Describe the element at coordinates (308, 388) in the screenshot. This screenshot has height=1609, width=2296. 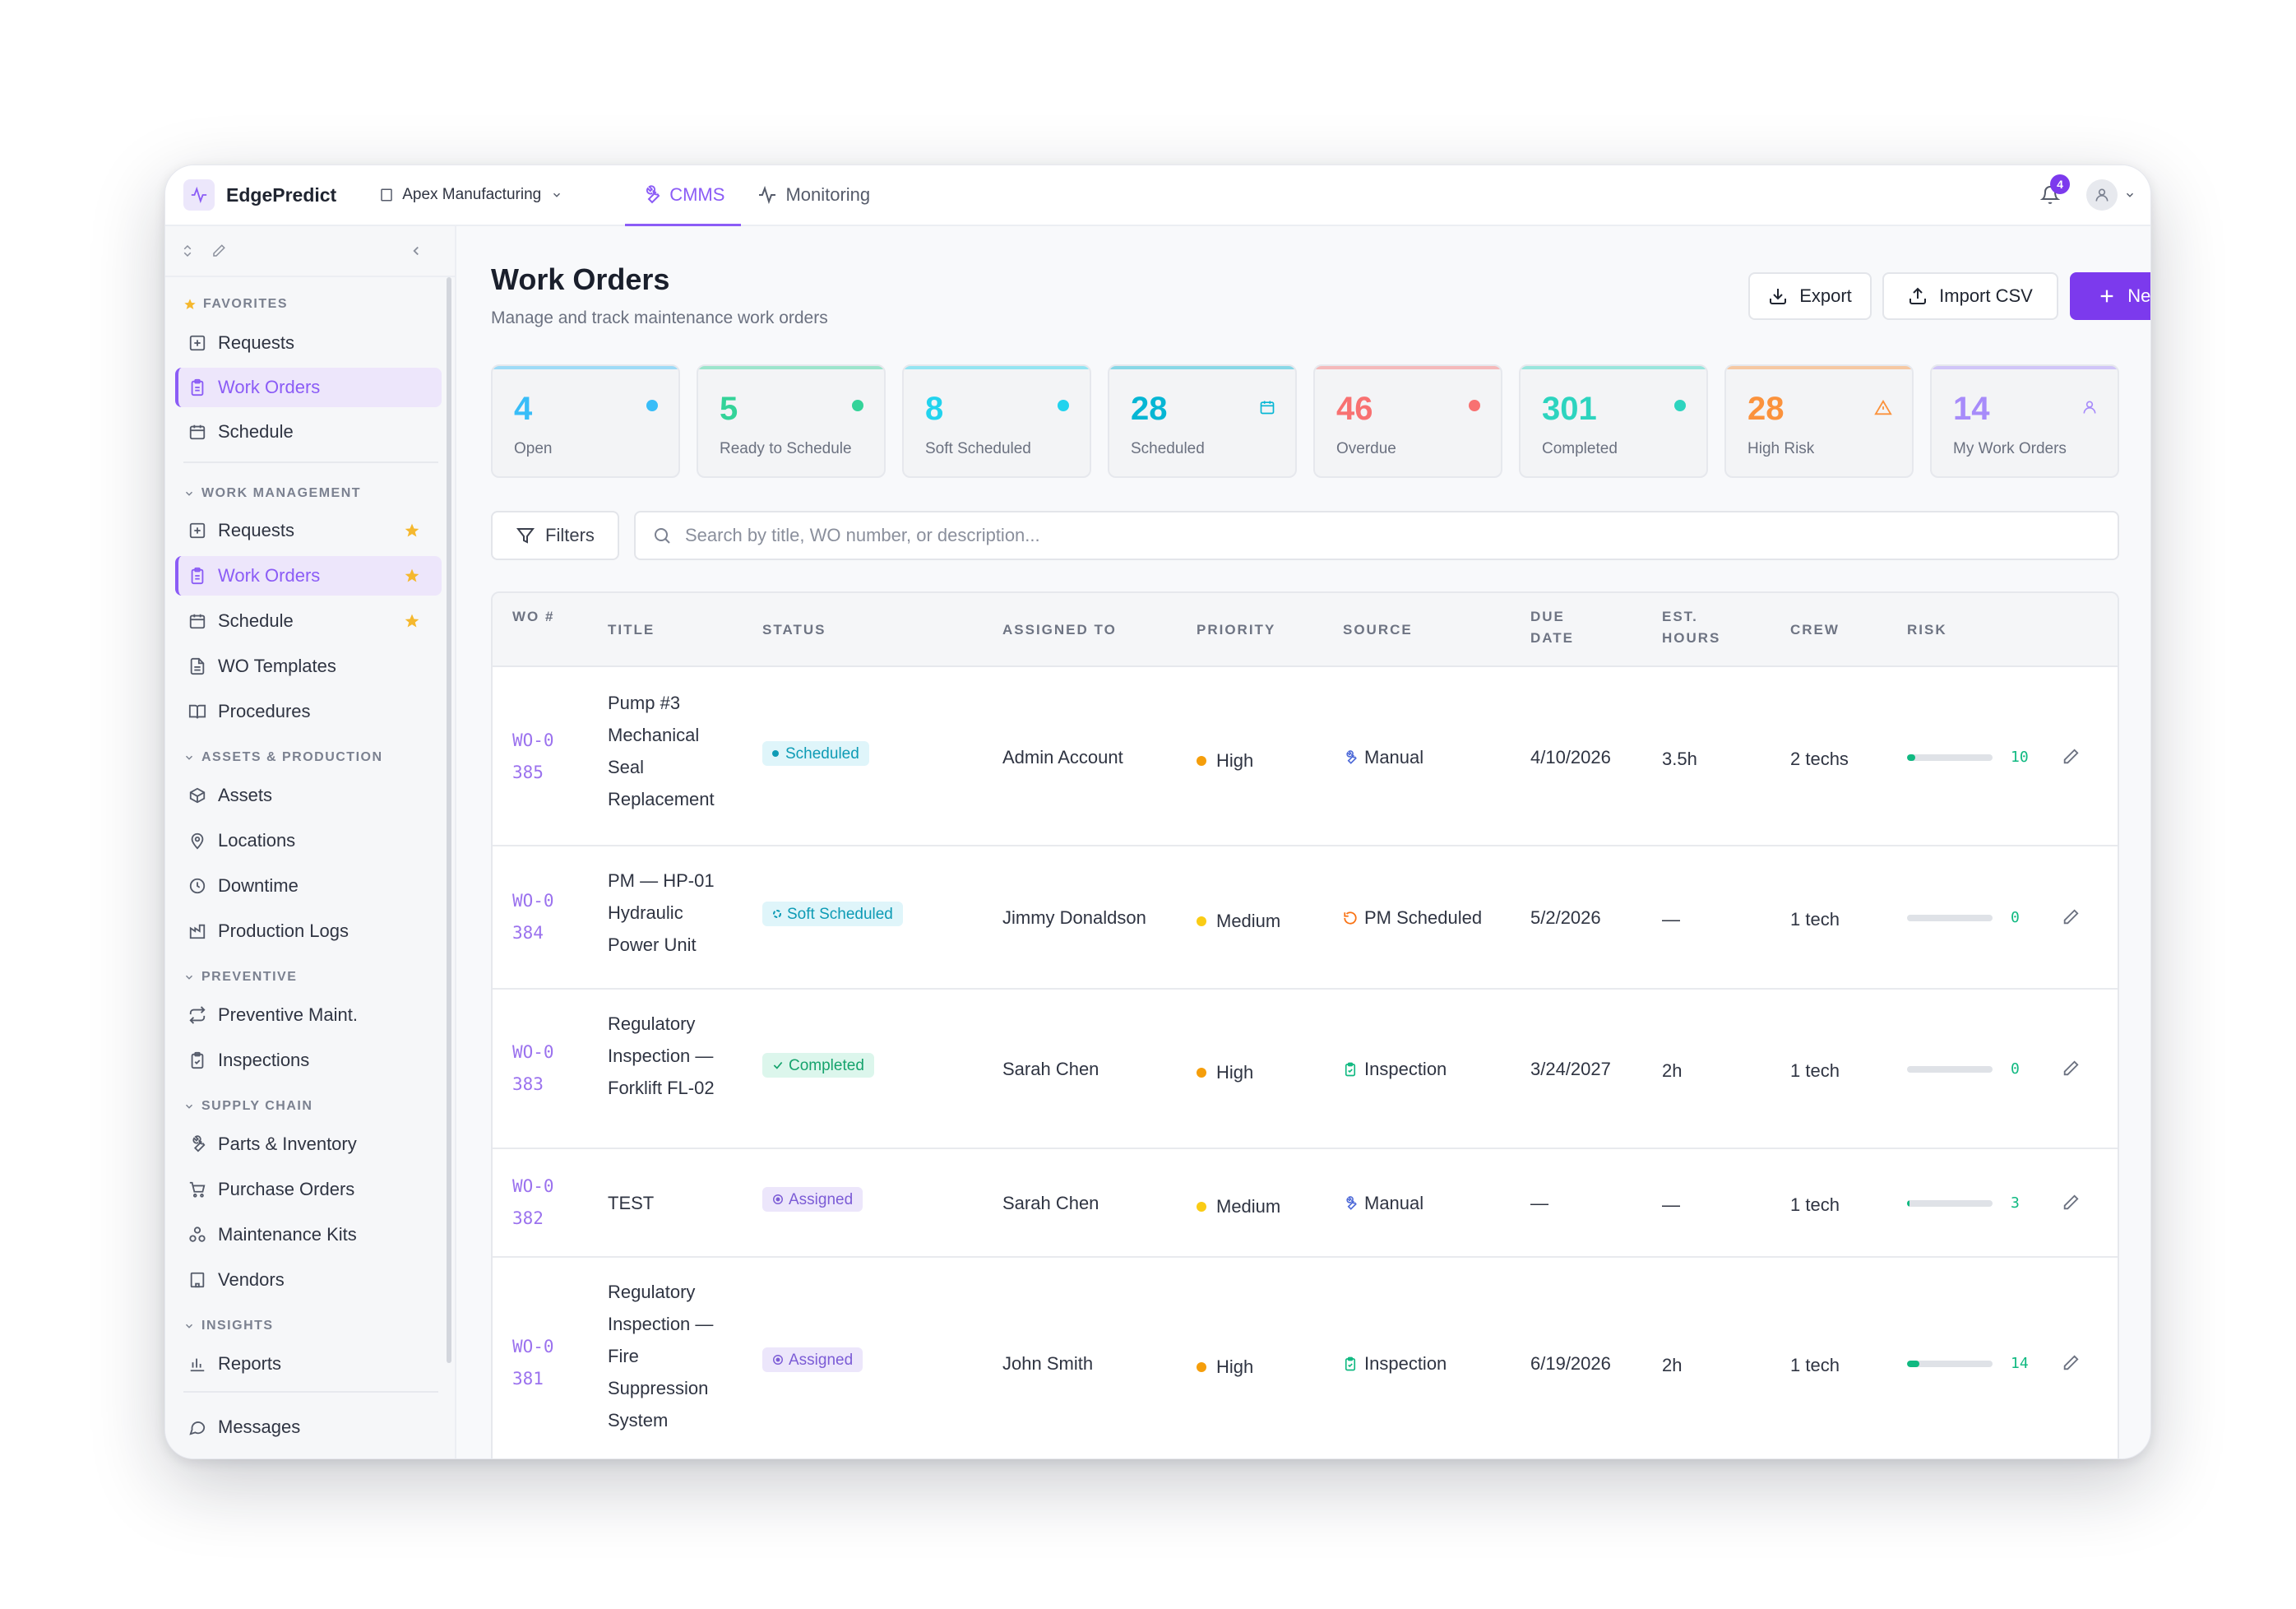
I see `sidebar-item-fav-work-orders: Work Orders` at that location.